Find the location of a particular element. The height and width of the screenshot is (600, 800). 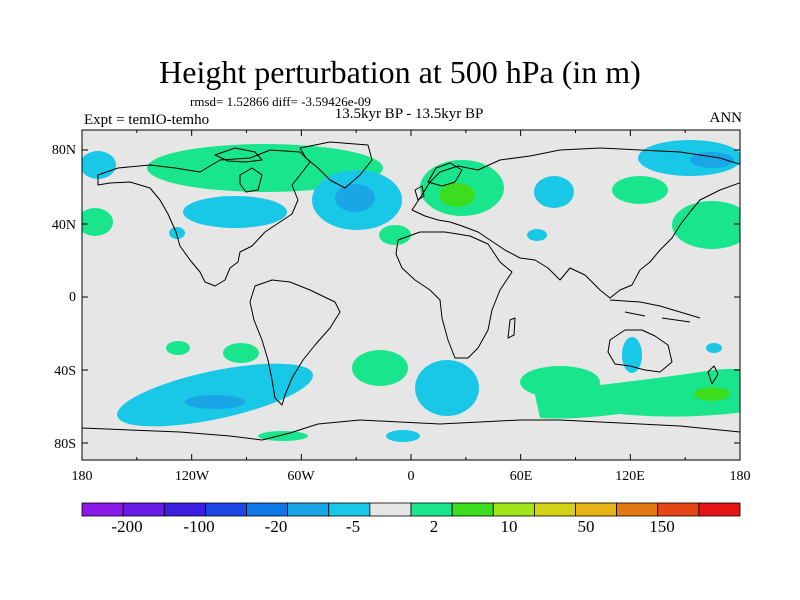

coastline-indonesia is located at coordinates (655, 311).